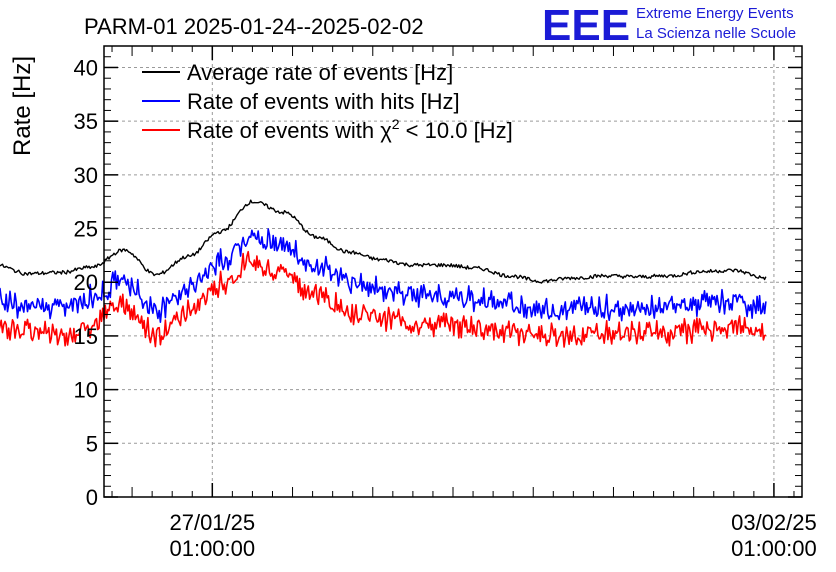  Describe the element at coordinates (383, 241) in the screenshot. I see `series-line` at that location.